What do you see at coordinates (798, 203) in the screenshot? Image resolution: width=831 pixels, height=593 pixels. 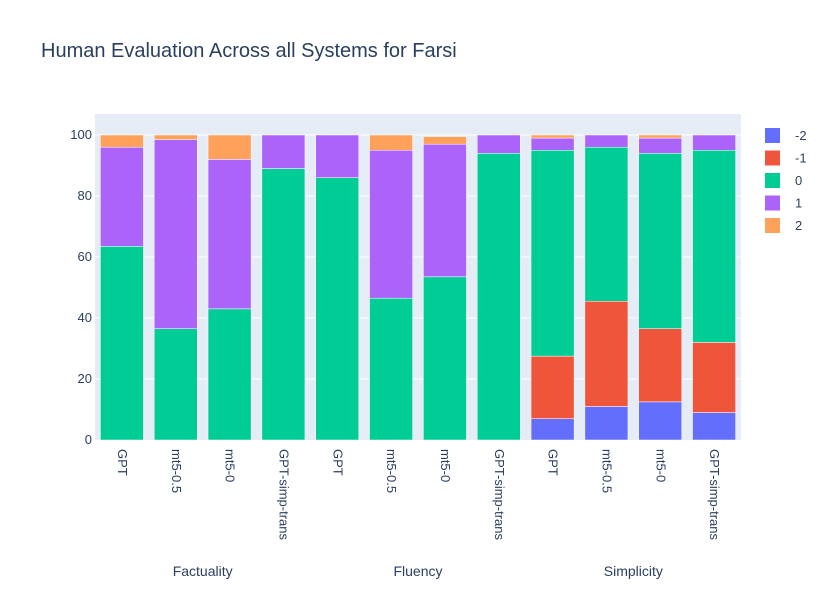 I see `legend-label: 1` at bounding box center [798, 203].